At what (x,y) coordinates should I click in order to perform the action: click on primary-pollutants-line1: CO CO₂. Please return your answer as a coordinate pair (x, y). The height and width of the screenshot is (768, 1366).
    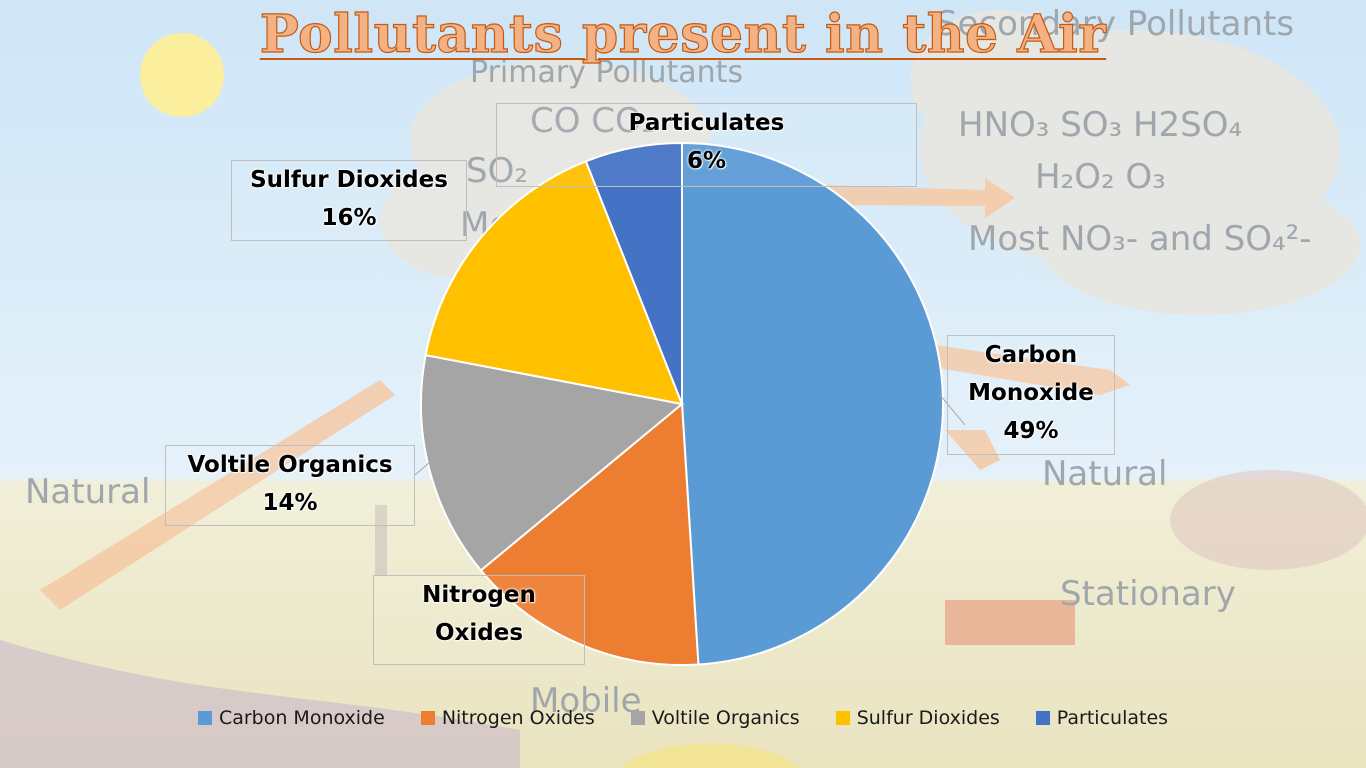
    Looking at the image, I should click on (592, 121).